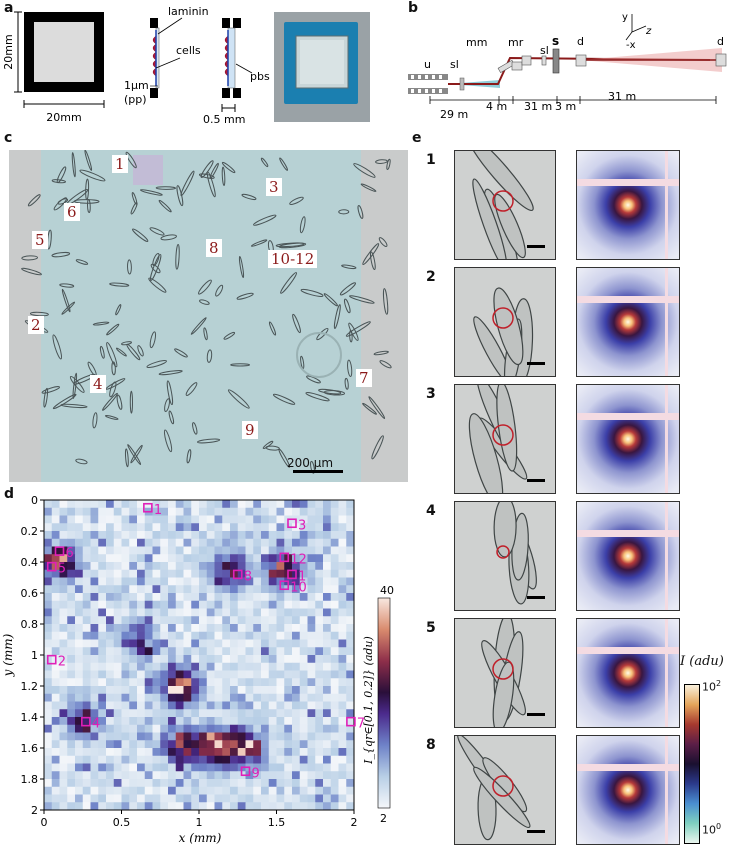 Image resolution: width=729 pixels, height=848 pixels. I want to click on heatmap-marker-label: 8, so click(248, 576).